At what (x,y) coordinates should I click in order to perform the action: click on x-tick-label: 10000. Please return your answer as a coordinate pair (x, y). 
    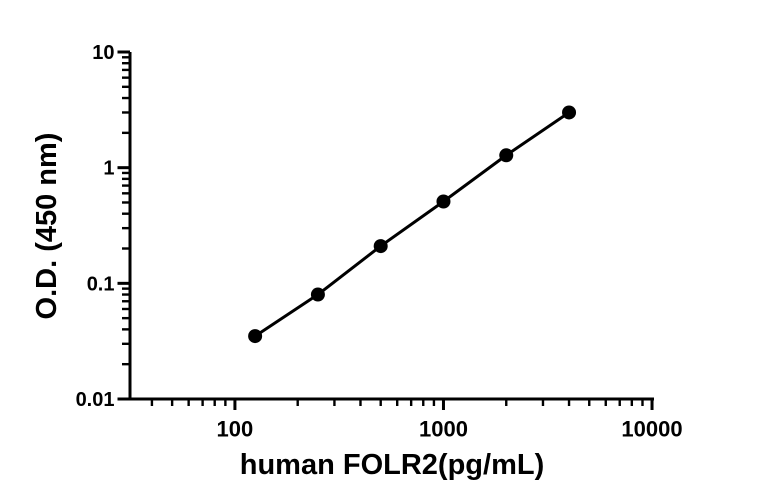
    Looking at the image, I should click on (651, 429).